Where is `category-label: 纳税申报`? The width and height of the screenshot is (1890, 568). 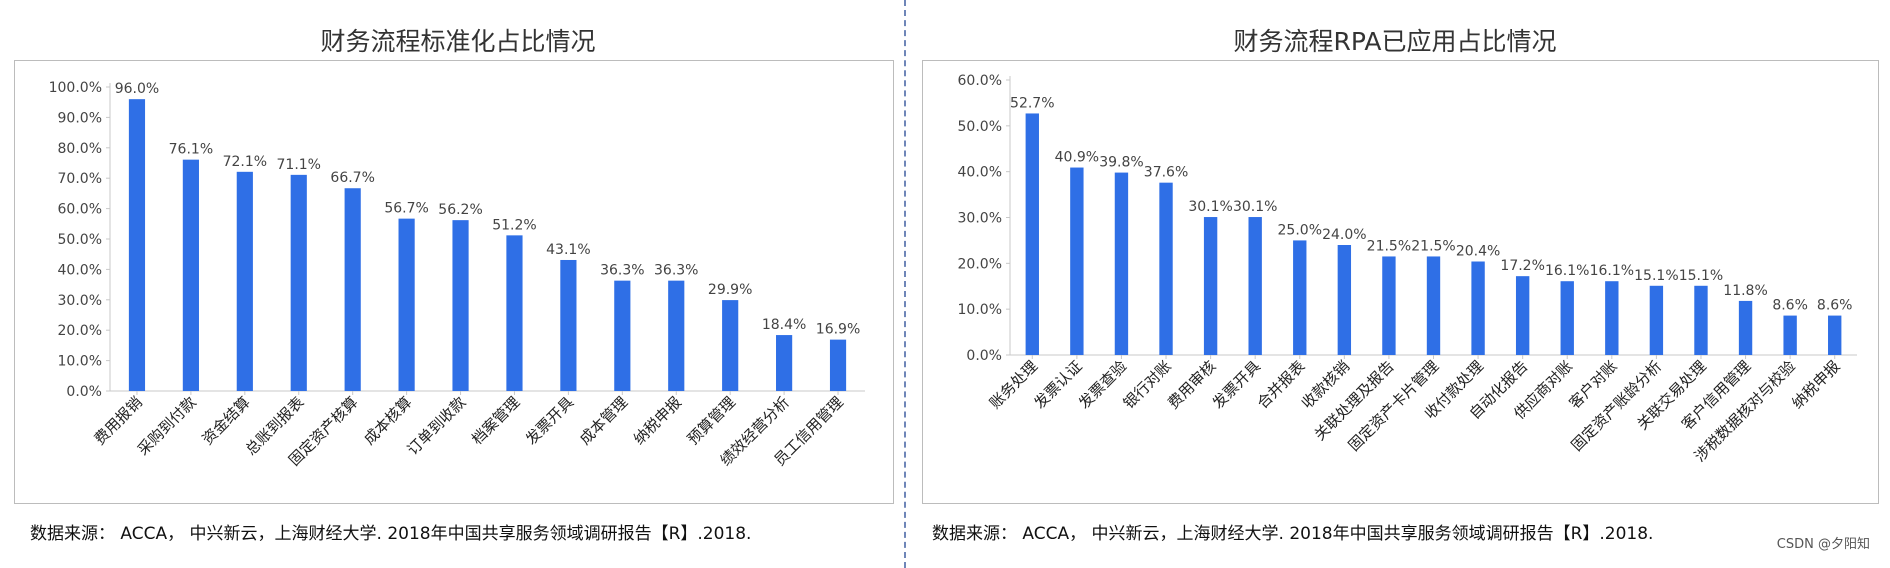 category-label: 纳税申报 is located at coordinates (1815, 384).